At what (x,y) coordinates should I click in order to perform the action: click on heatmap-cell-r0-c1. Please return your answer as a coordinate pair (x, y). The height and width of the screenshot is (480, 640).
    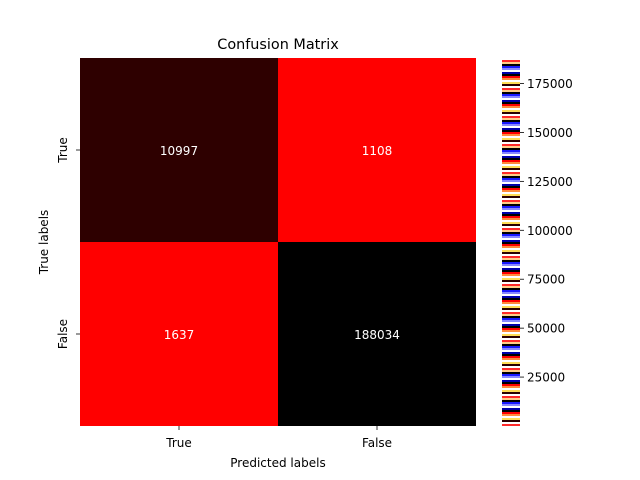
    Looking at the image, I should click on (377, 150).